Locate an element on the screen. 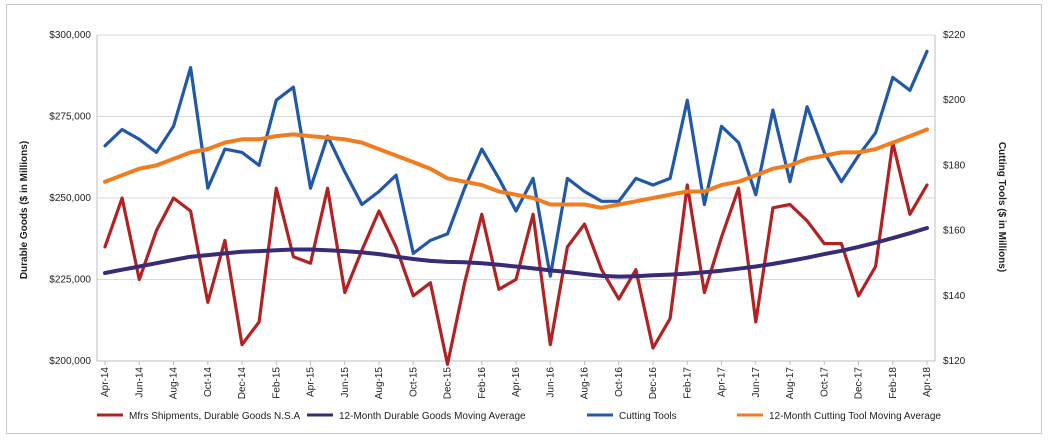 The image size is (1050, 440). x-tick-label: Dec-16 is located at coordinates (653, 383).